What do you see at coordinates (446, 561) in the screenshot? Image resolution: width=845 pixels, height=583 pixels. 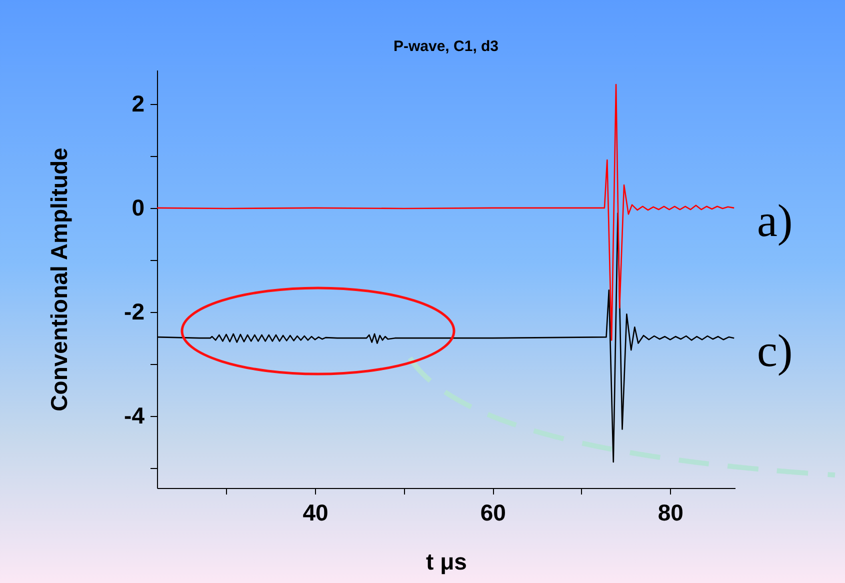 I see `x-axis-title: t μs` at bounding box center [446, 561].